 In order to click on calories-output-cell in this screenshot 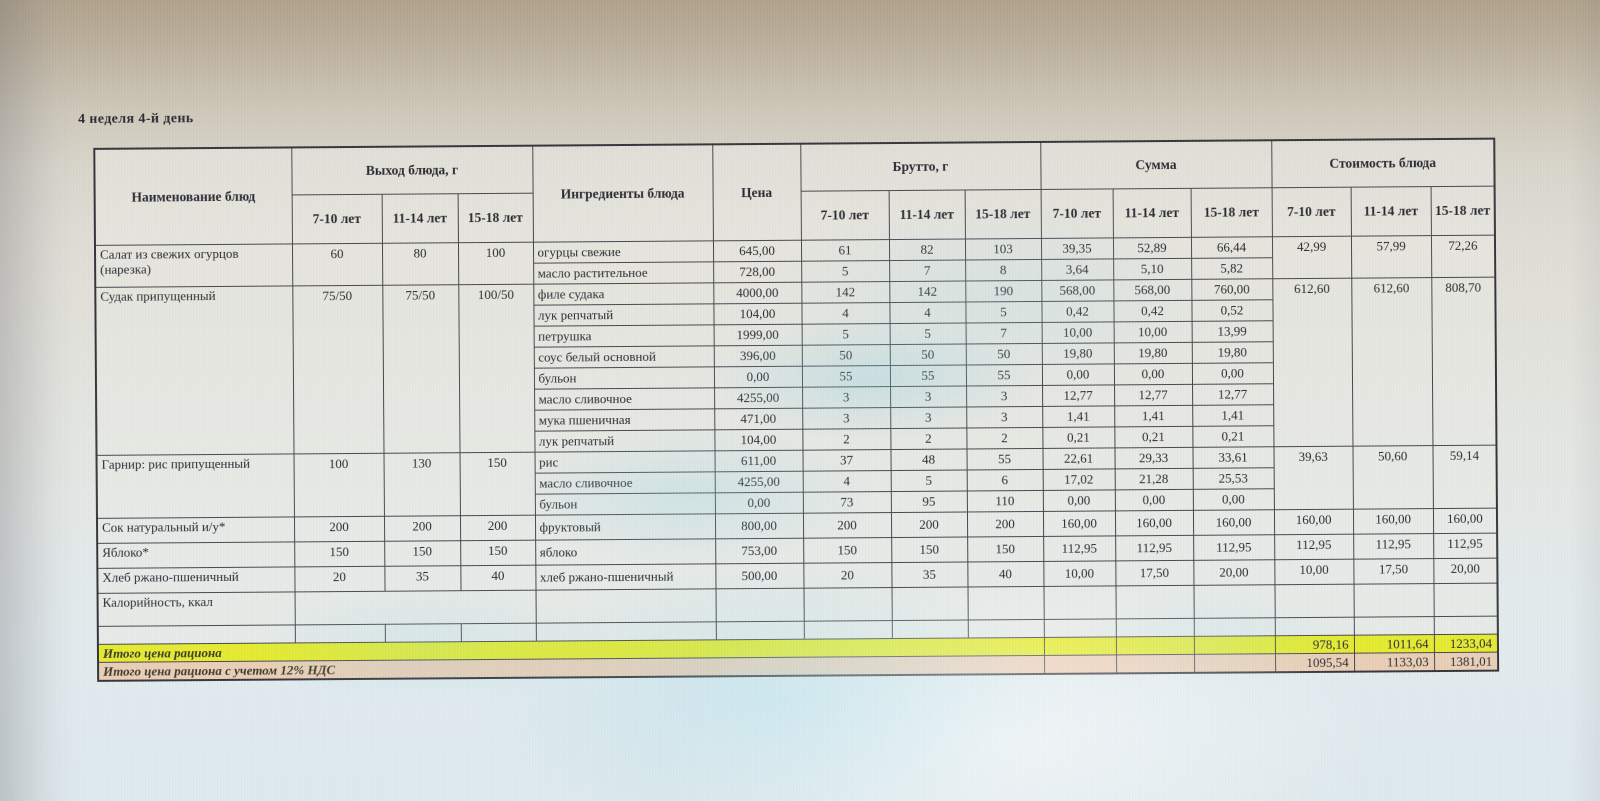, I will do `click(415, 607)`.